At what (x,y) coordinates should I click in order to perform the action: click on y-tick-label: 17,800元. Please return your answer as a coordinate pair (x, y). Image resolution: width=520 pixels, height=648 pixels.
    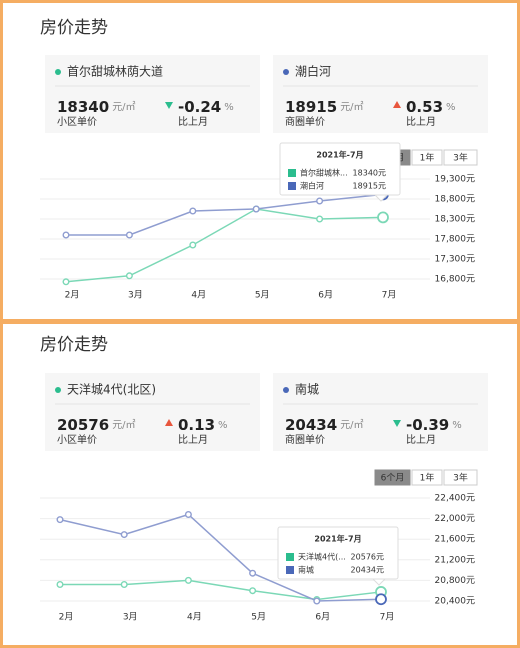
    Looking at the image, I should click on (455, 240).